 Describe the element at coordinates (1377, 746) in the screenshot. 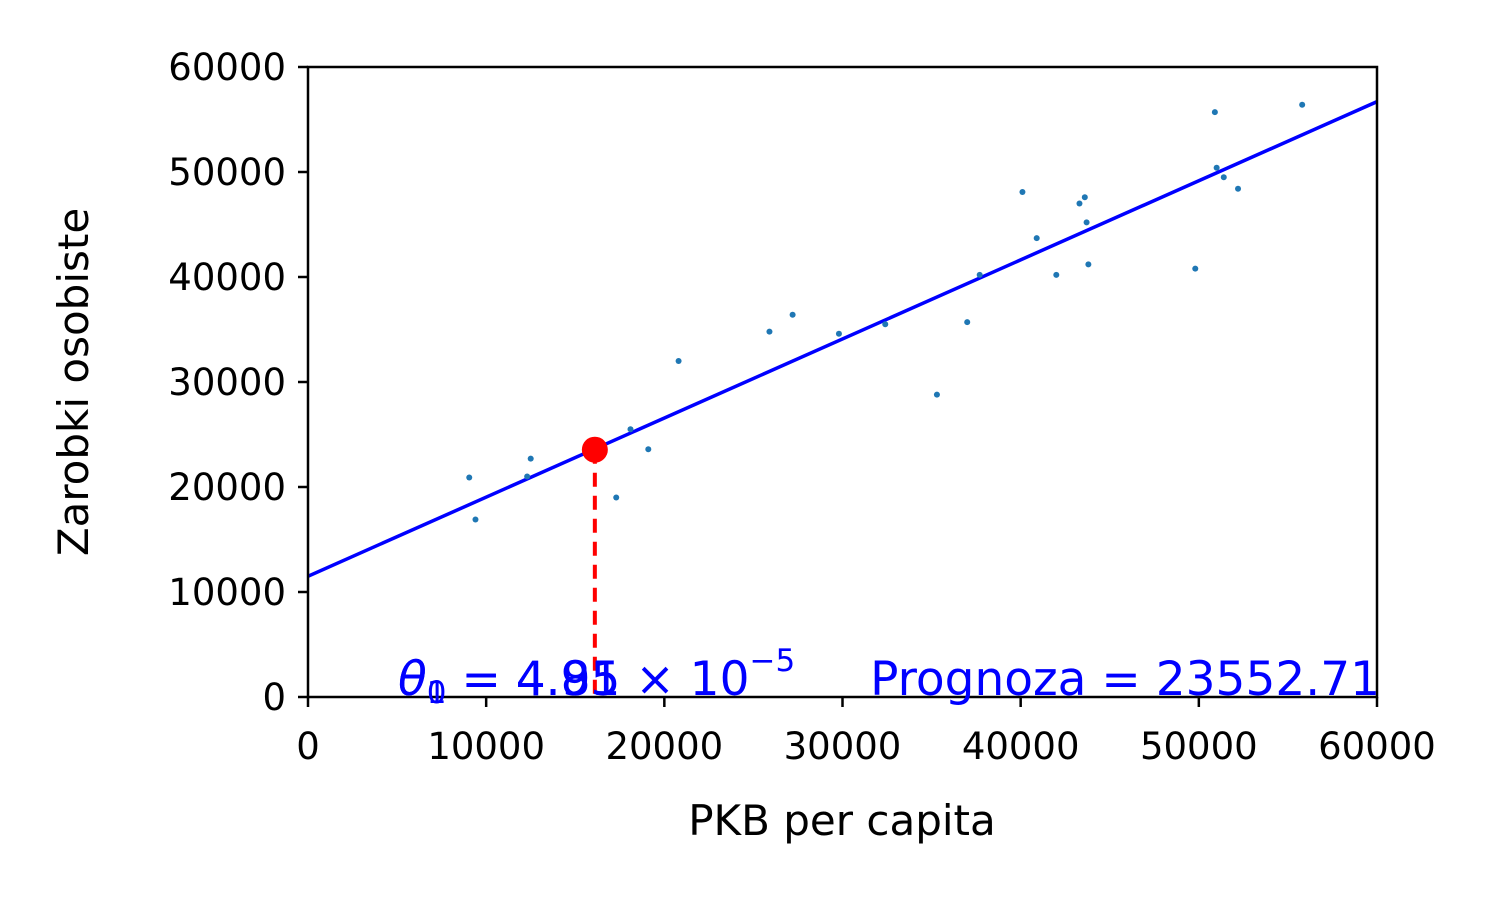

I see `x-tick-label: 60000` at that location.